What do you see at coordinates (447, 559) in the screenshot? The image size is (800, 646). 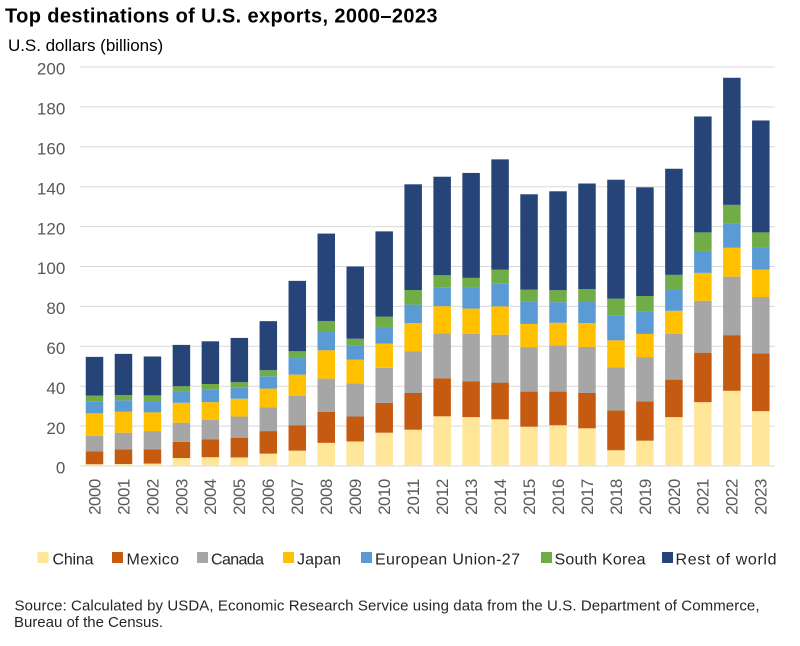 I see `svg-text: European Union-27` at bounding box center [447, 559].